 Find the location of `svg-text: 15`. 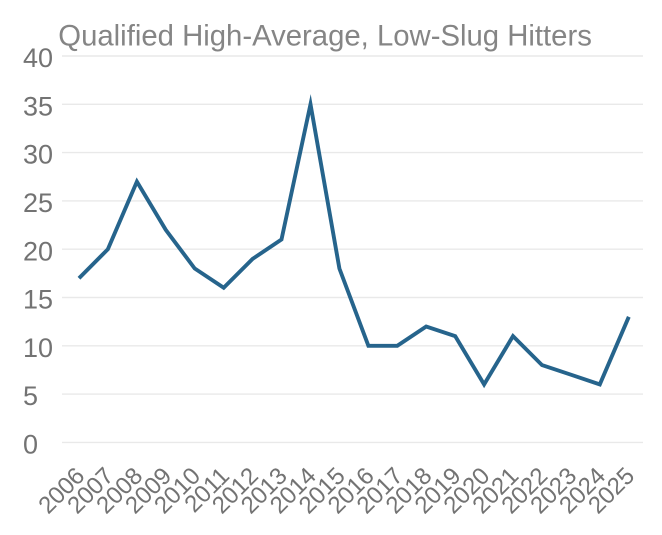

svg-text: 15 is located at coordinates (38, 300).